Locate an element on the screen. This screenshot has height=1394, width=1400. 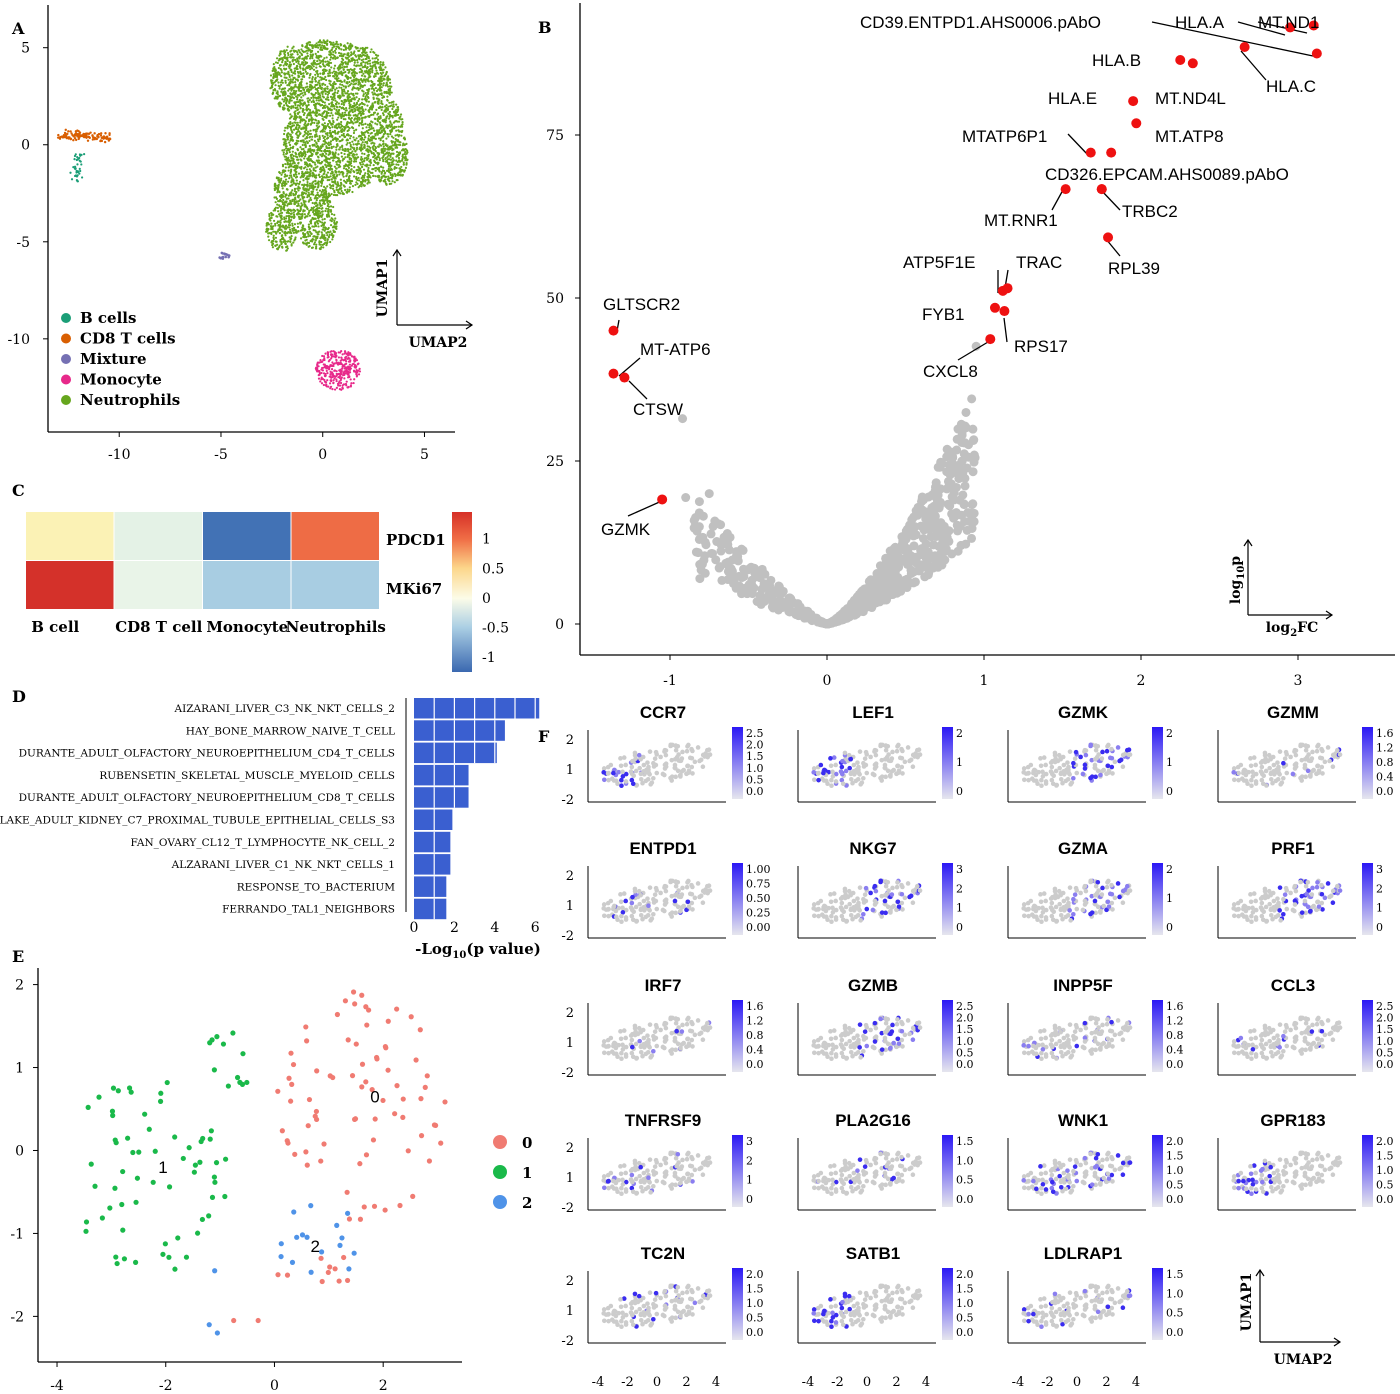
a-y-tick-label: -5 is located at coordinates (23, 243).